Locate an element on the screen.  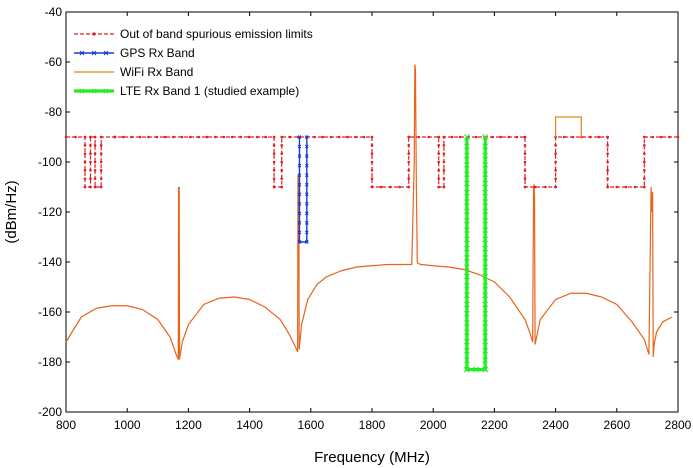
x-tick-label: 1600 is located at coordinates (310, 425).